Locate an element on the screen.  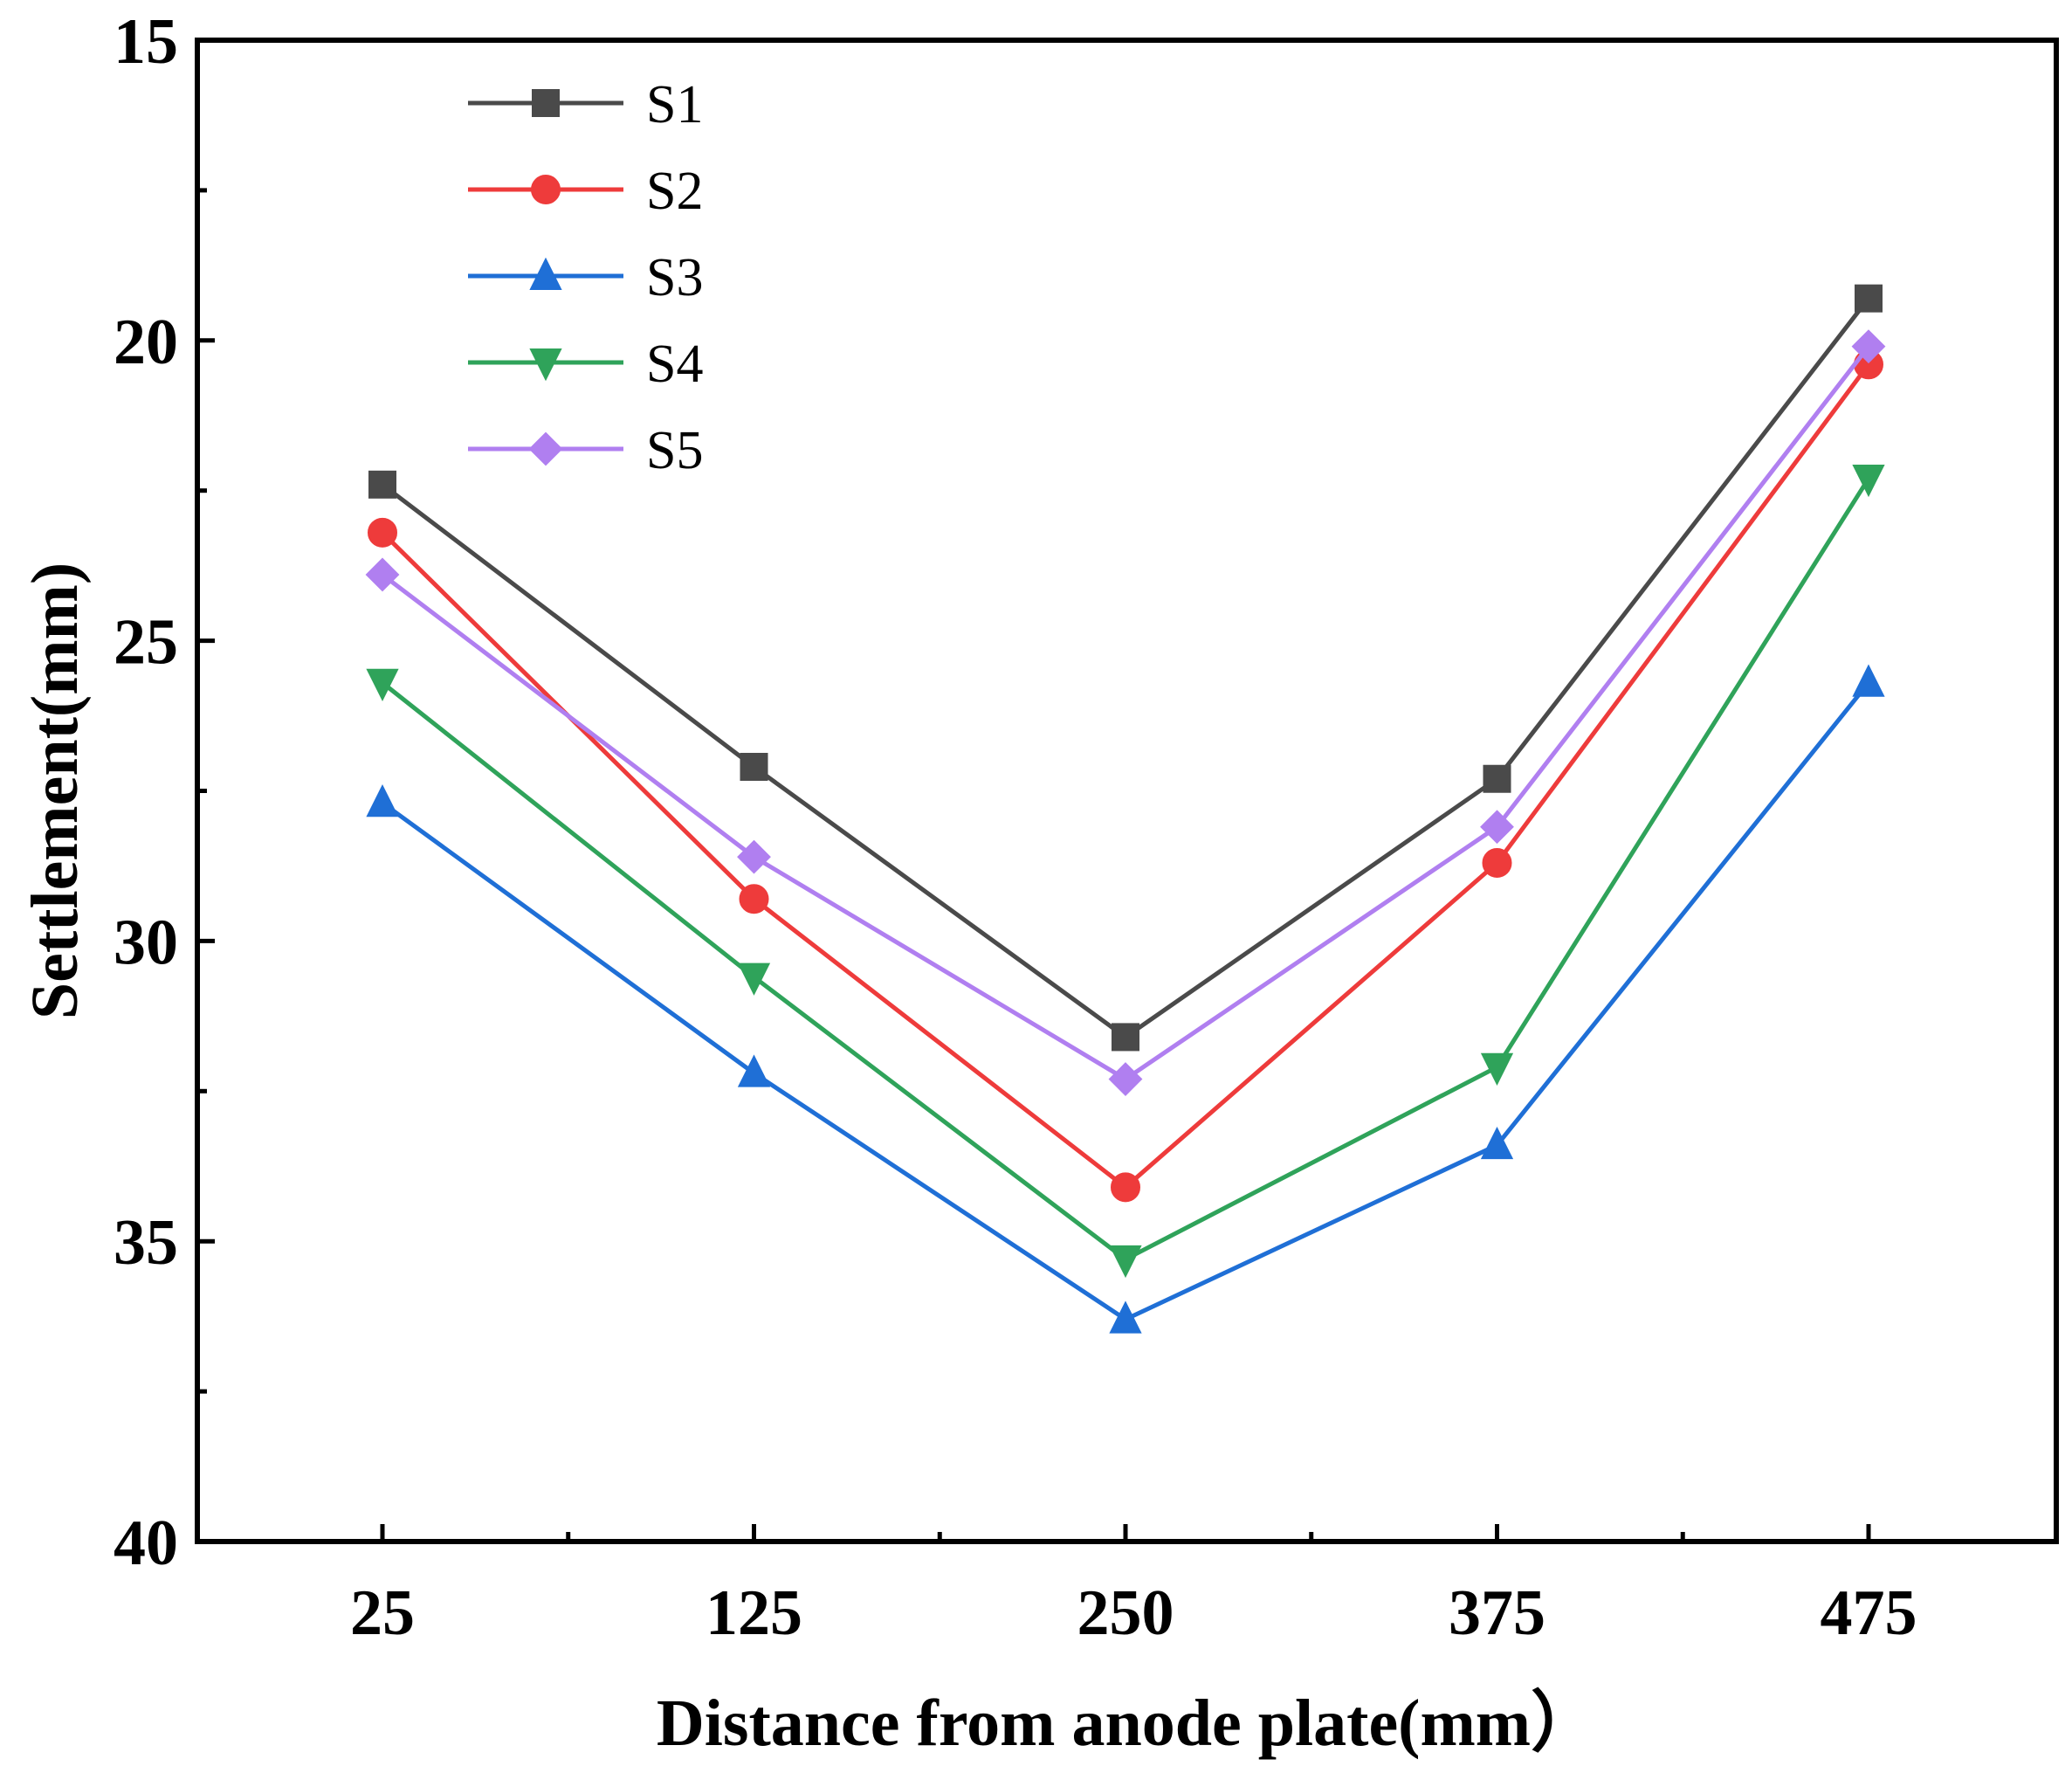
x-tick-label: 250 is located at coordinates (1125, 1613).